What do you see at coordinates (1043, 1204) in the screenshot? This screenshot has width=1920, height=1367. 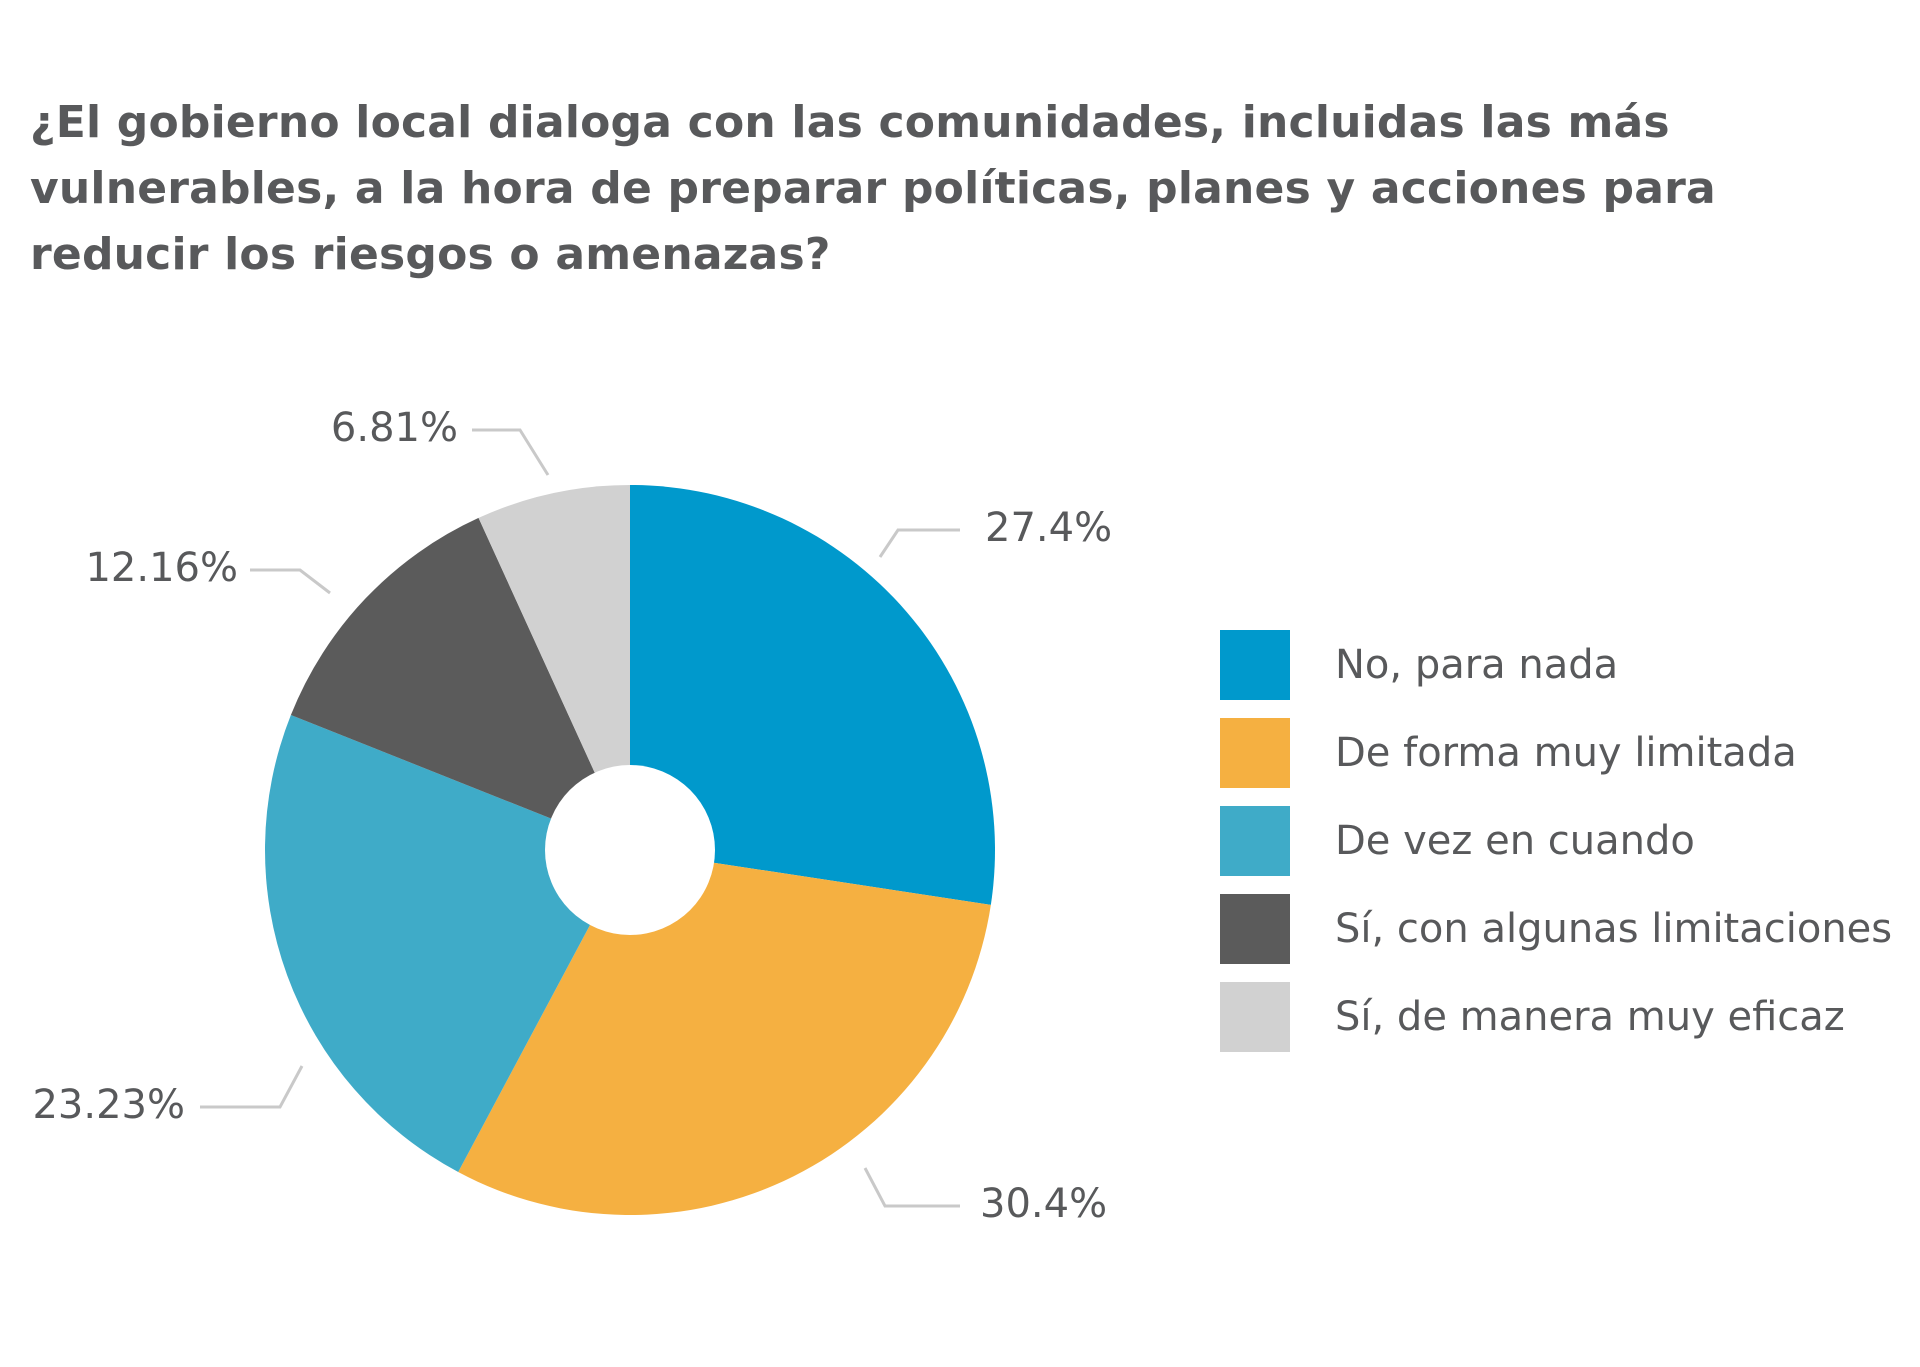 I see `data-label-2: 30.4%` at bounding box center [1043, 1204].